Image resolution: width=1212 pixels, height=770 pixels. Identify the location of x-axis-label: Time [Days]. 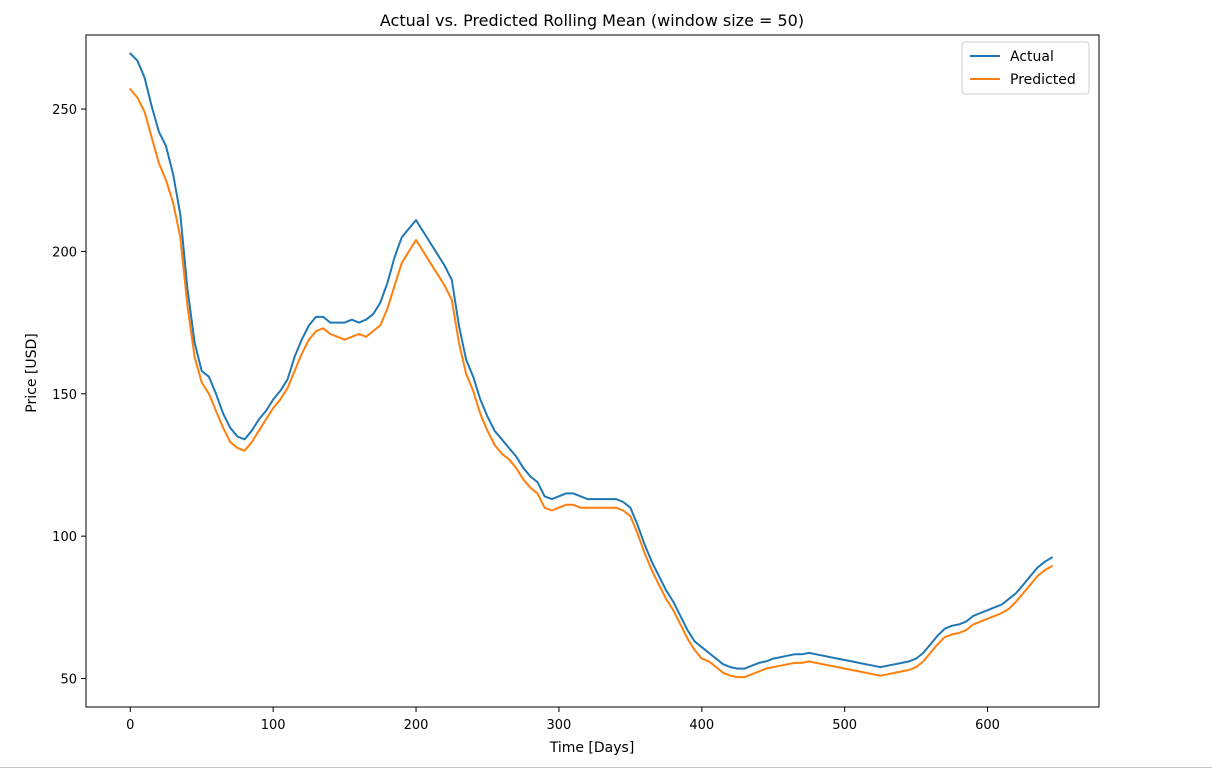
(592, 748).